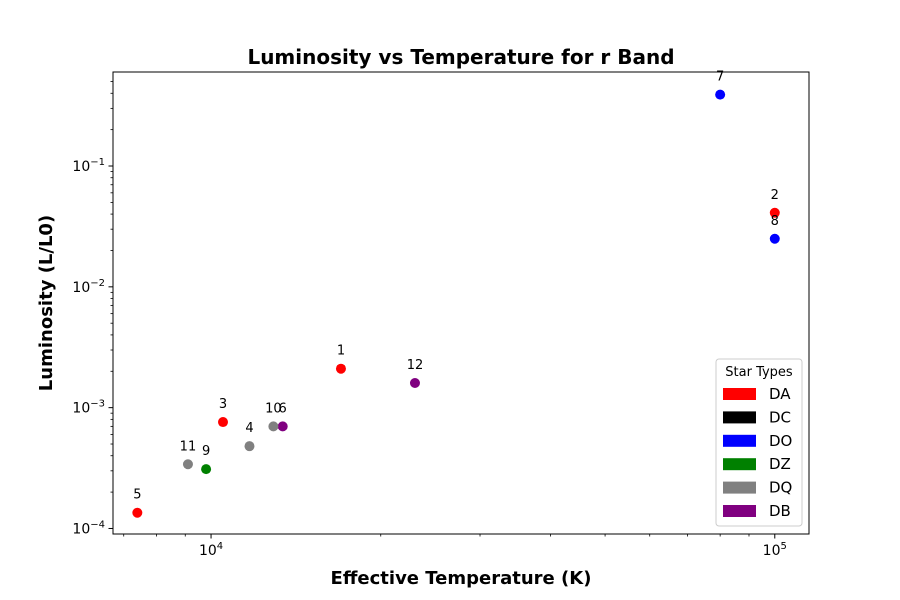  I want to click on y-tick-label: 10⁻⁴, so click(88, 528).